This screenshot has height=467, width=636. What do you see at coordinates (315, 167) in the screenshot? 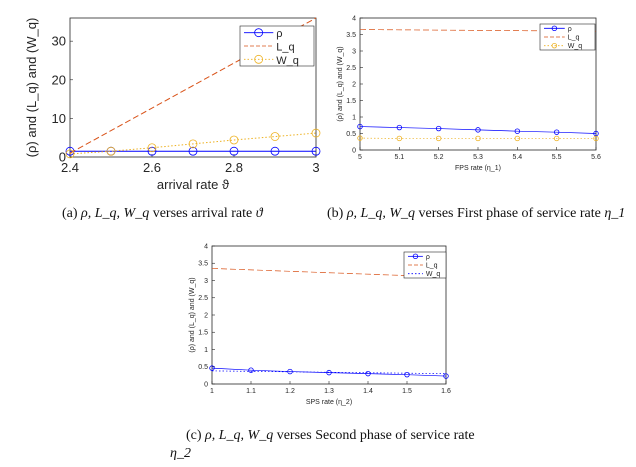
I see `x-tick-label: 3` at bounding box center [315, 167].